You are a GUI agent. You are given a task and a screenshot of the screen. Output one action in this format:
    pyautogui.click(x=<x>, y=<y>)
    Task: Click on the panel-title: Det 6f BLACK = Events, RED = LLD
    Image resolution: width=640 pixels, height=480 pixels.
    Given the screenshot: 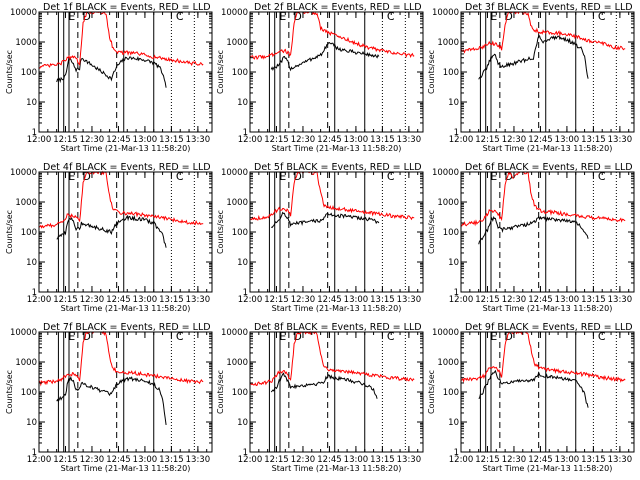 What is the action you would take?
    pyautogui.click(x=549, y=167)
    